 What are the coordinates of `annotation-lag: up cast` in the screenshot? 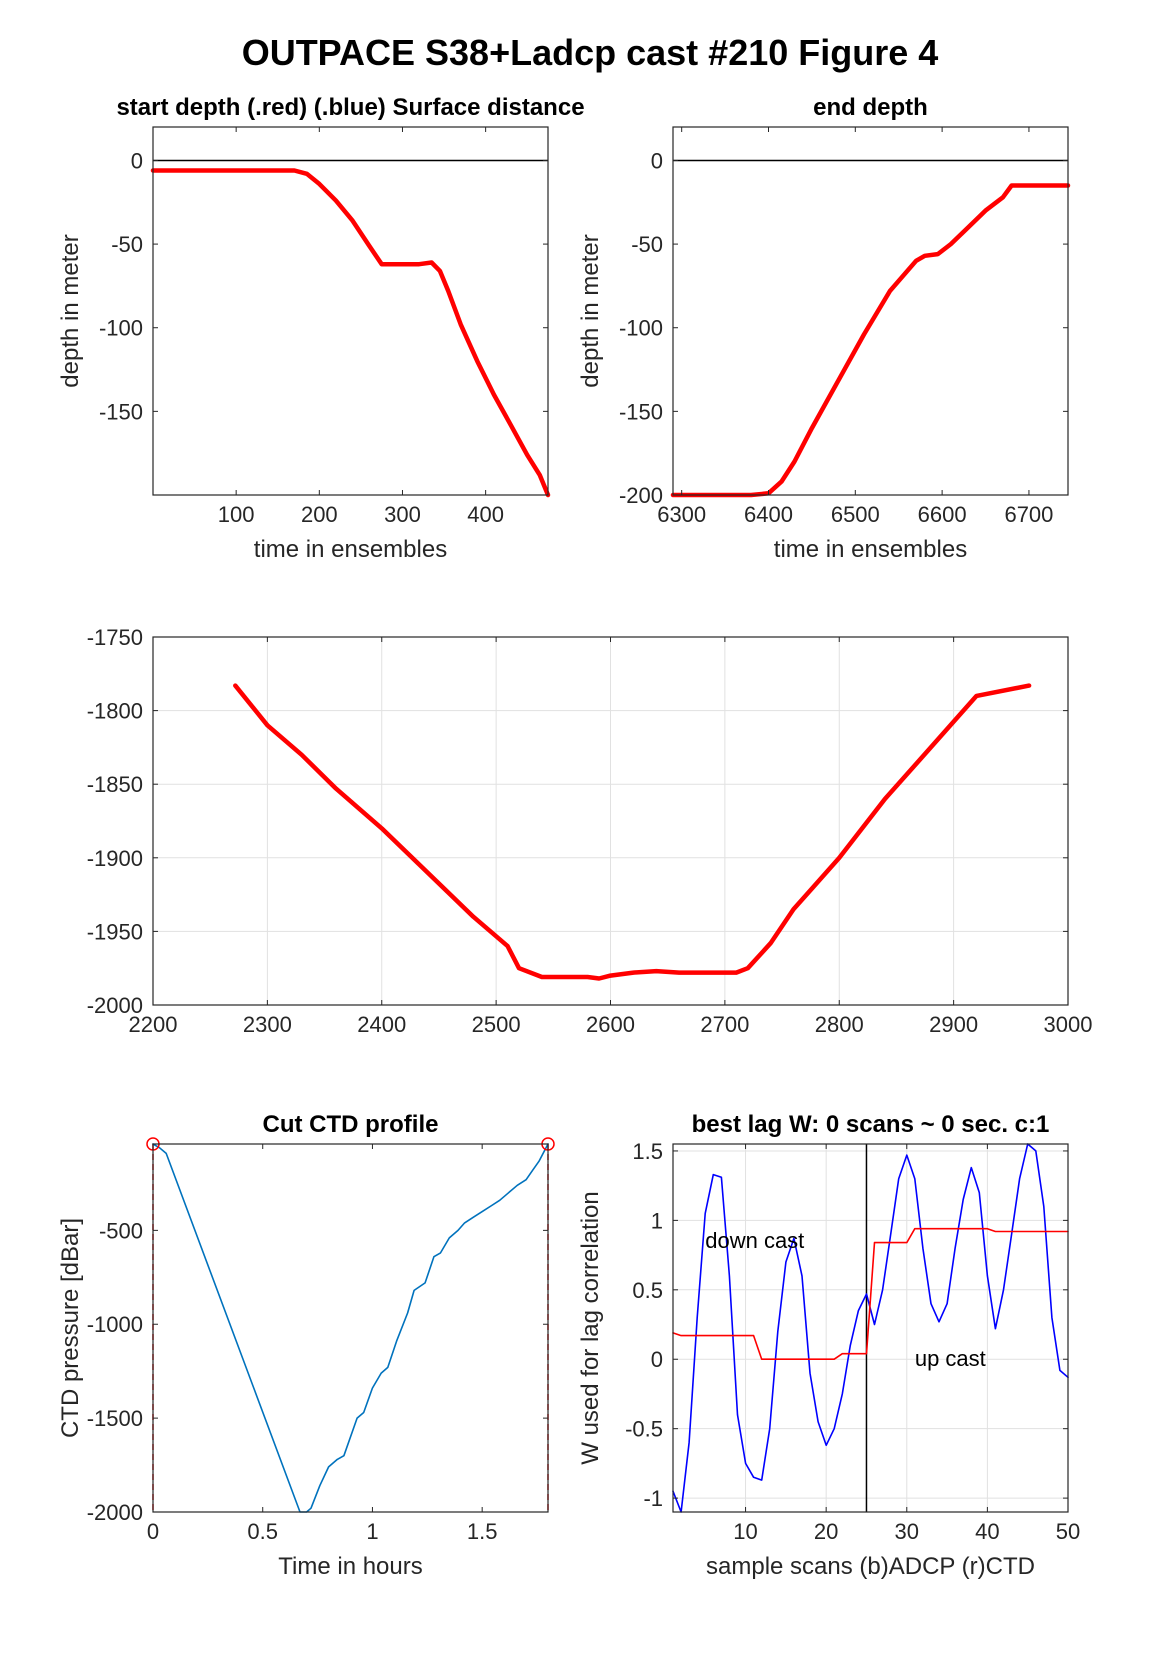 It's located at (950, 1358).